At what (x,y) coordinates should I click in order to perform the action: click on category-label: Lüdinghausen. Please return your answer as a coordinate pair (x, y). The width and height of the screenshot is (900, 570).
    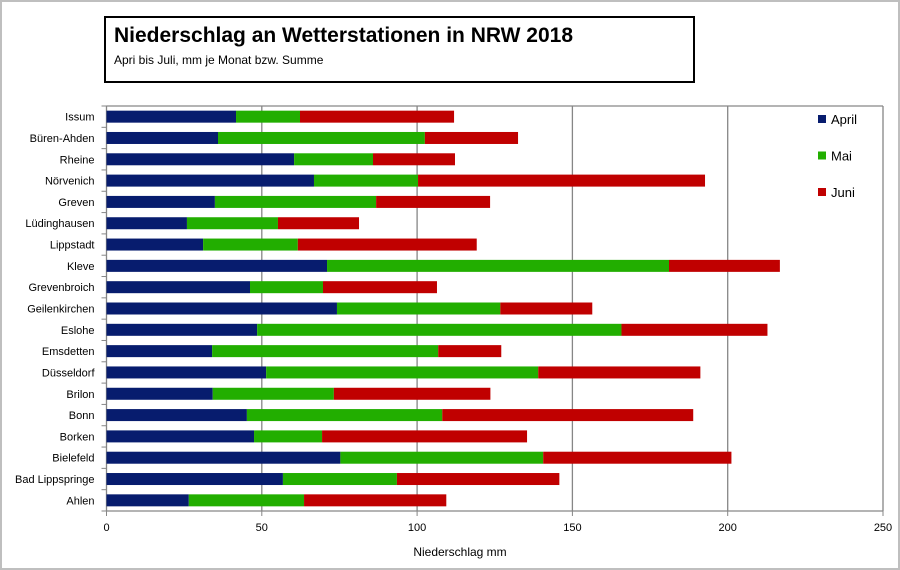
    Looking at the image, I should click on (59, 224).